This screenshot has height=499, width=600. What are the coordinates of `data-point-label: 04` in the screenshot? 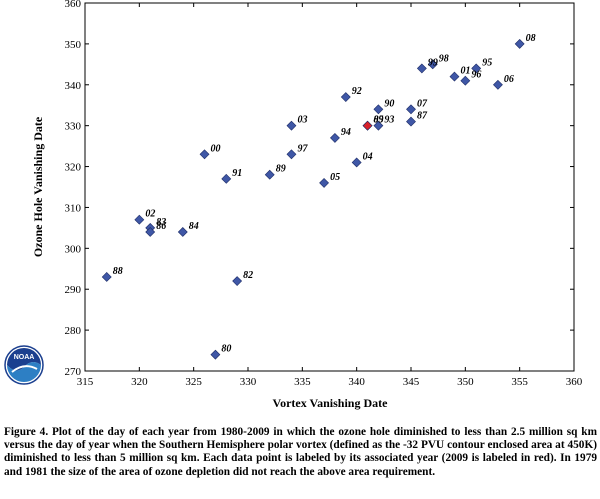 It's located at (368, 156).